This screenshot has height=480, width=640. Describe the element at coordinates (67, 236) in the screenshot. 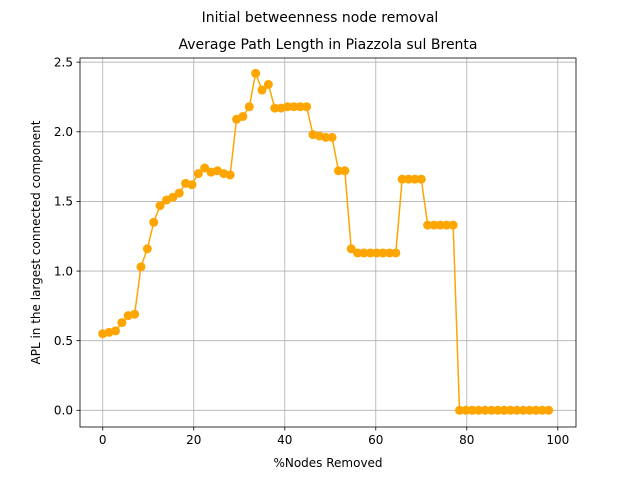

I see `y-ticks: 0.0 0.5 1.0 1.5 2.0 2.5` at that location.